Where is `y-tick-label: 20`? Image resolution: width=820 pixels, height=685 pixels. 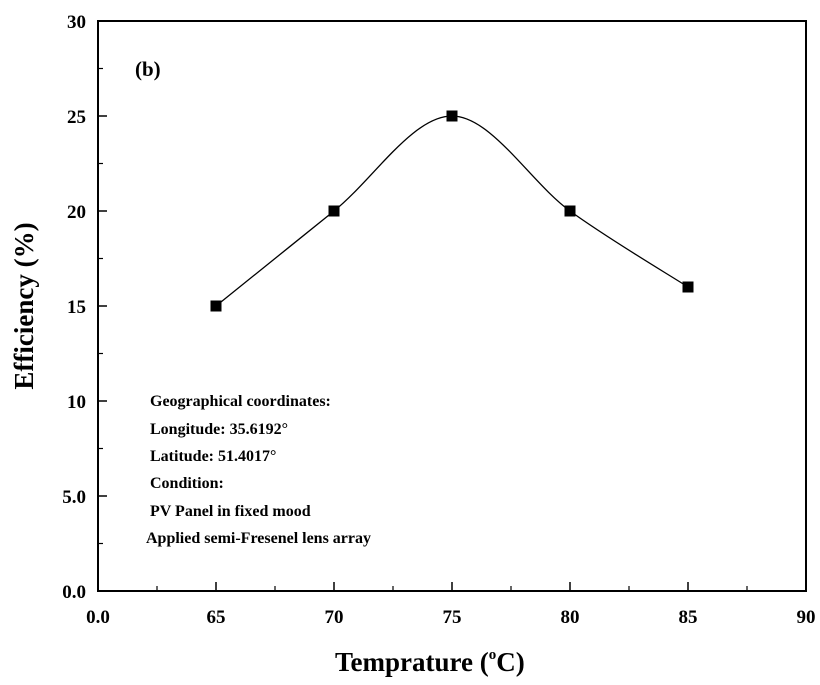
y-tick-label: 20 is located at coordinates (76, 212).